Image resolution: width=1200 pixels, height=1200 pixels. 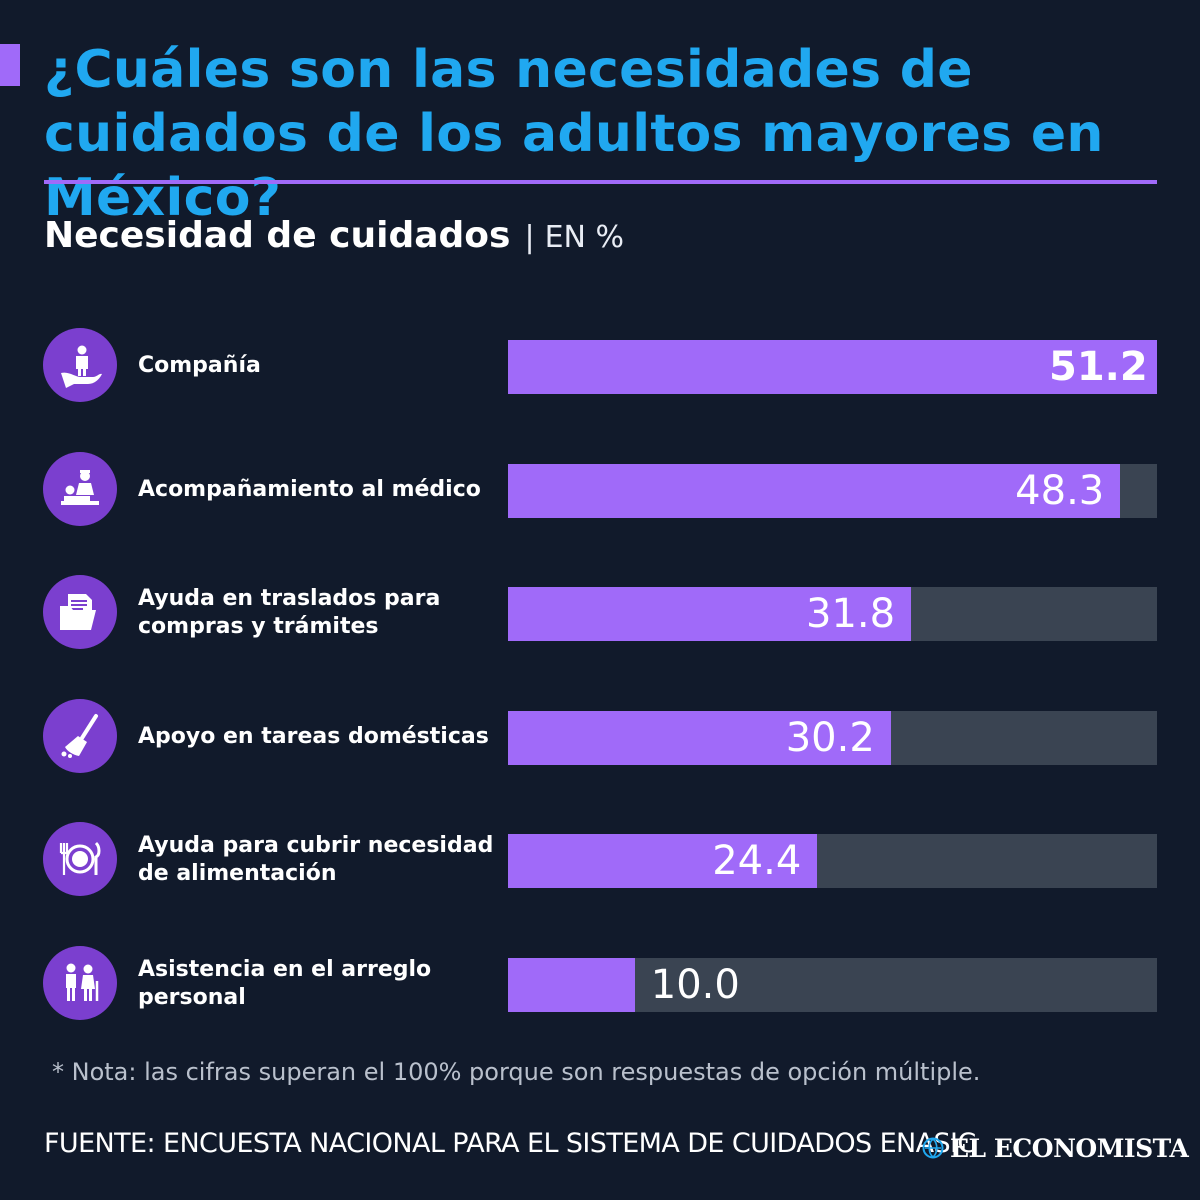 I want to click on chart-subtitle: Necesidad de cuidados | EN %, so click(x=334, y=237).